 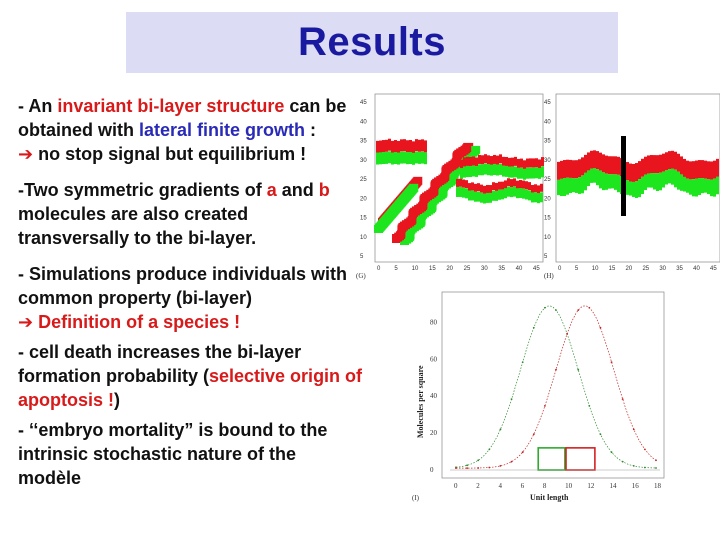 I want to click on figure-i-y-ticks: 80 60 40 20 0, so click(x=434, y=396).